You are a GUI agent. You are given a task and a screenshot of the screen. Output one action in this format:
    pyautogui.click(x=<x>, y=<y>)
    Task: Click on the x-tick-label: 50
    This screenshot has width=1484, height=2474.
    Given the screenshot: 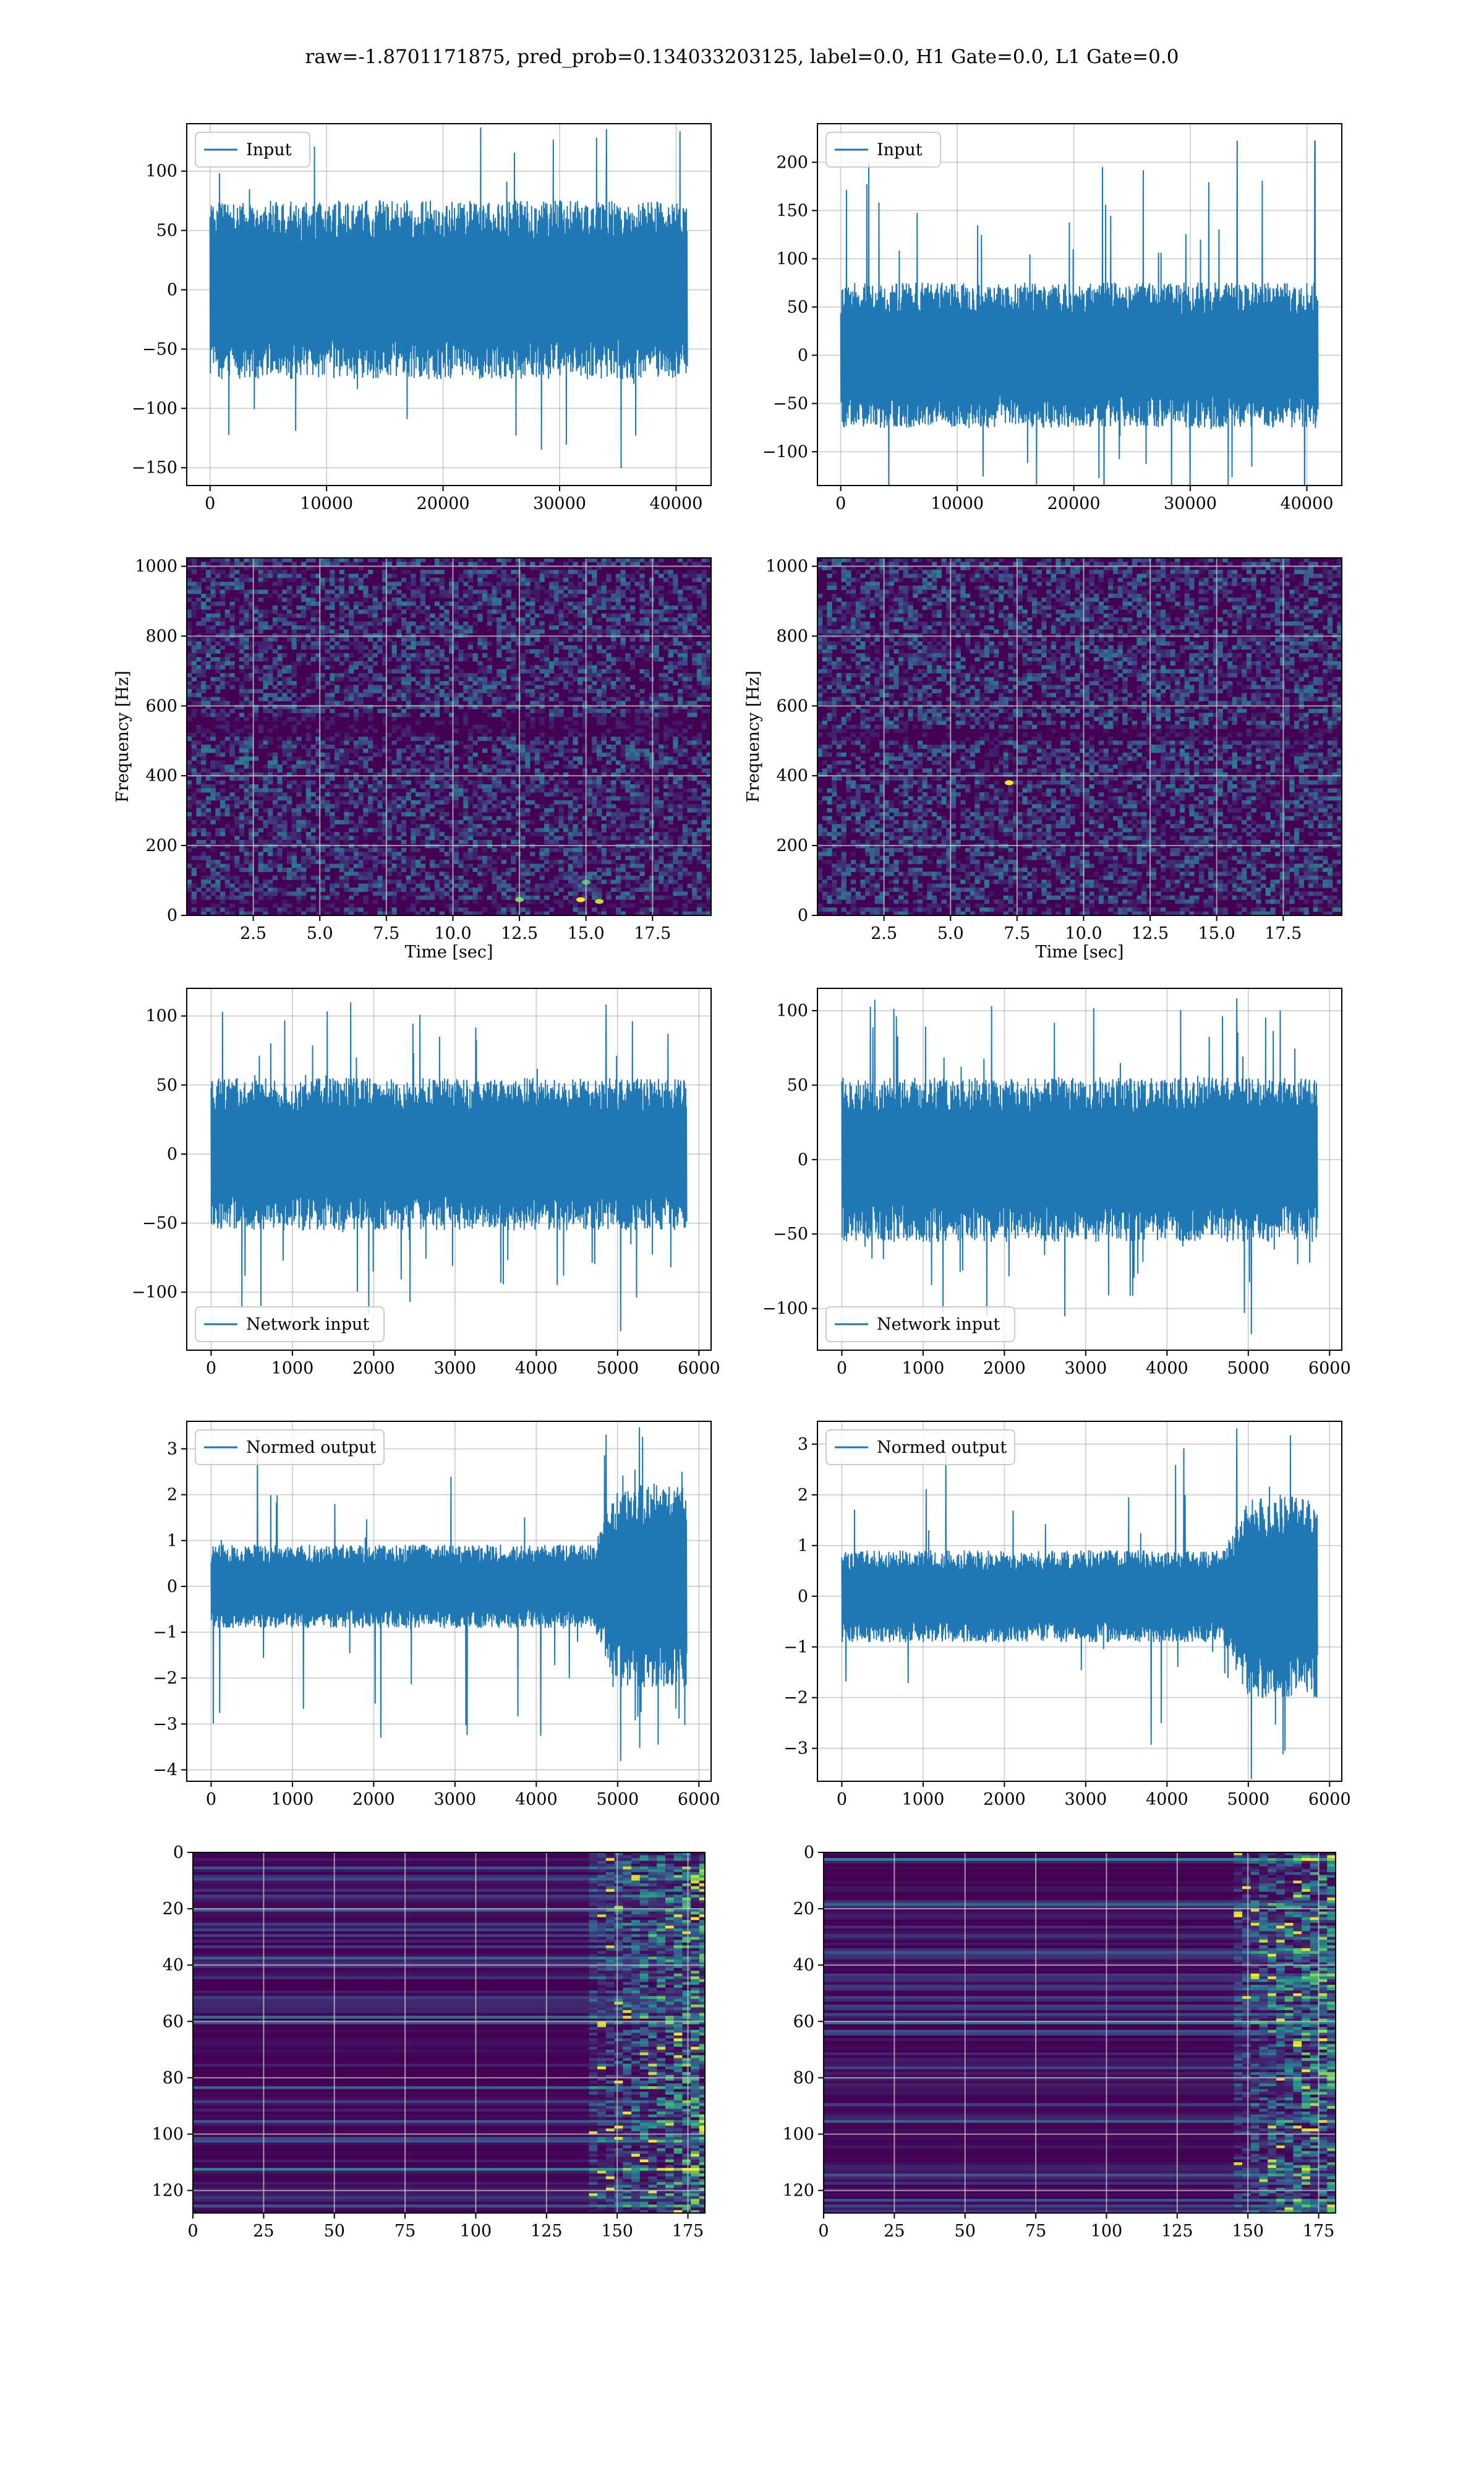 What is the action you would take?
    pyautogui.click(x=965, y=2231)
    